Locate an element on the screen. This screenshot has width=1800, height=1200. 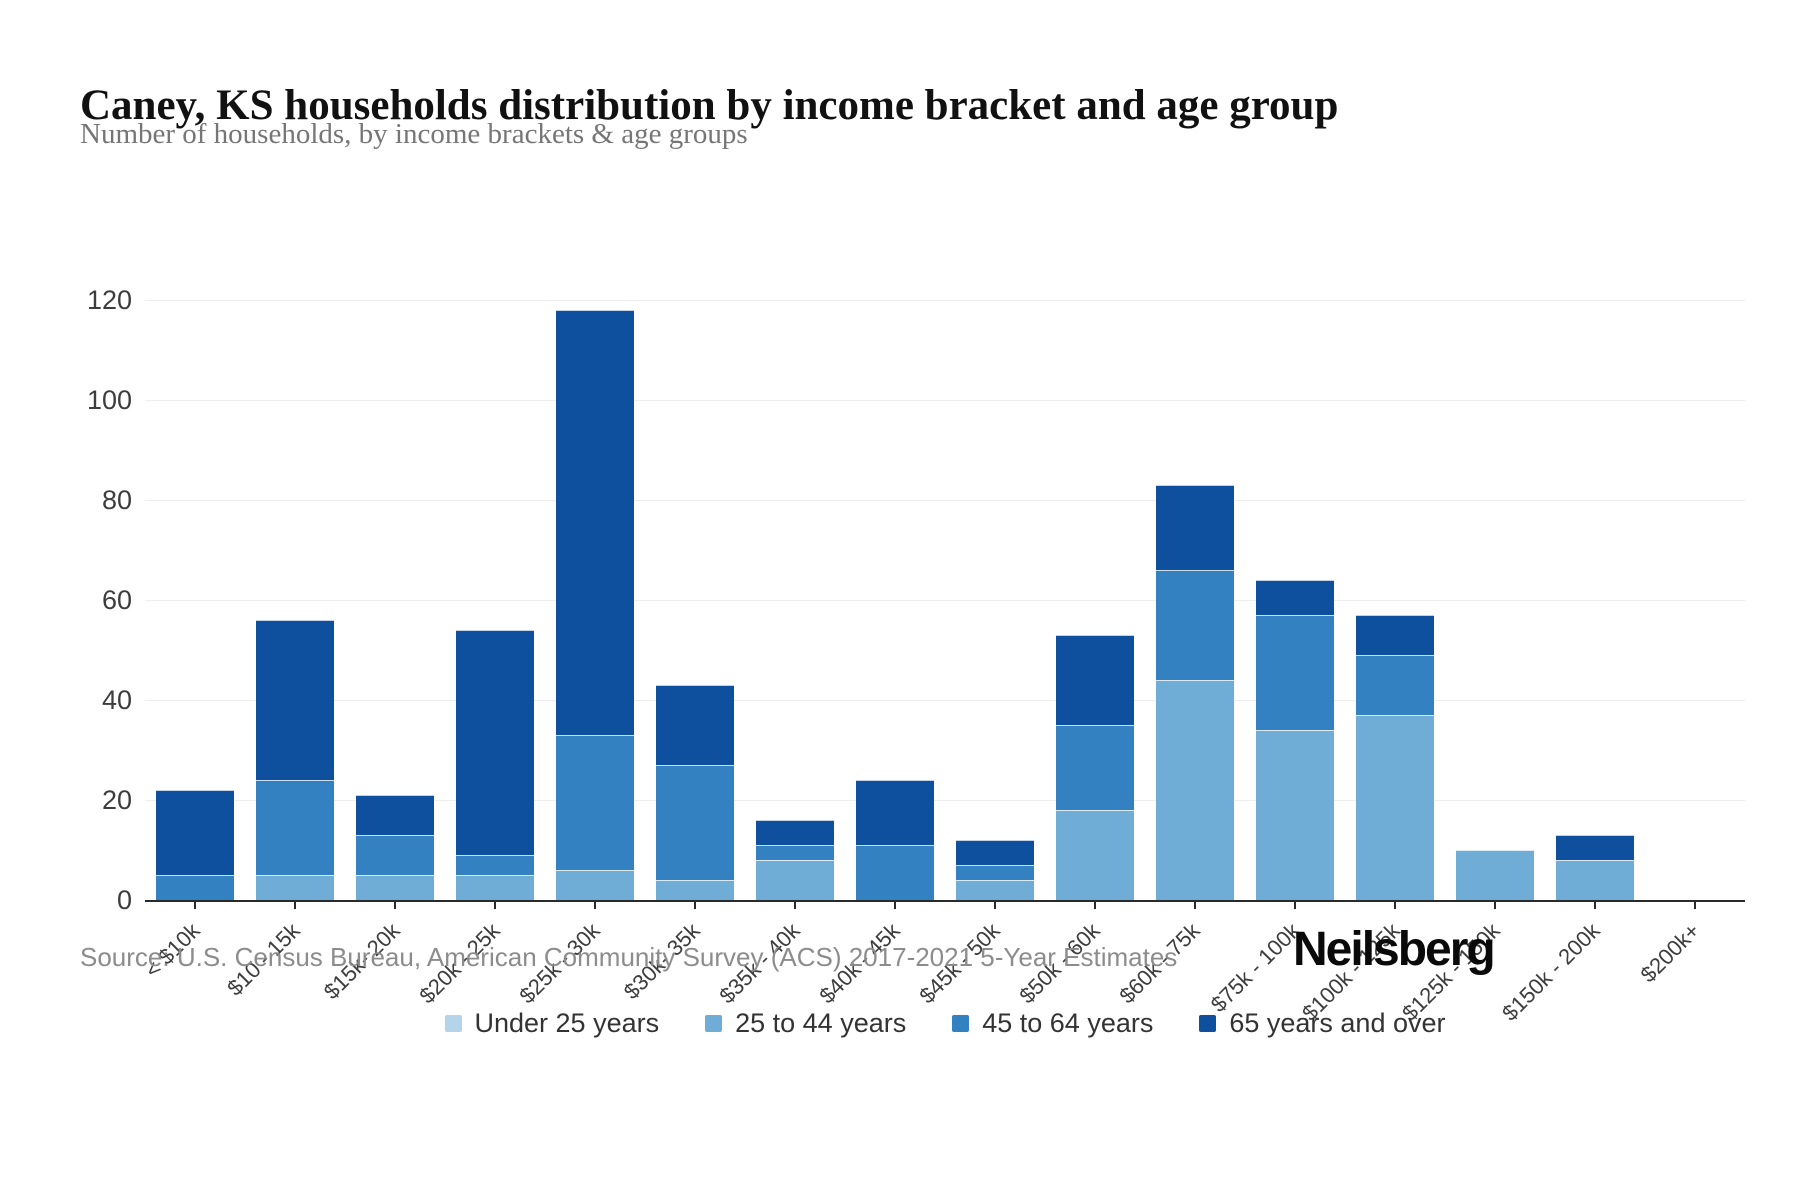
legend-item: 65 years and over is located at coordinates (1322, 1023).